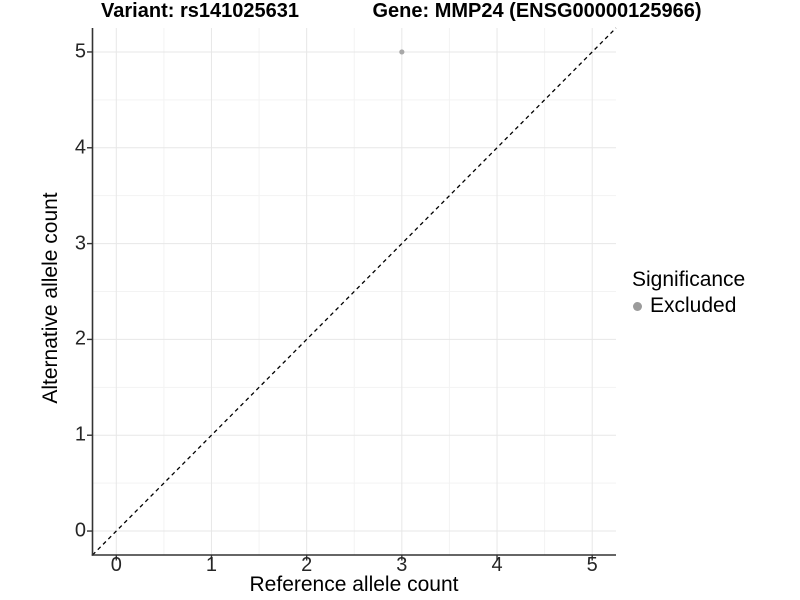 Image resolution: width=800 pixels, height=600 pixels. What do you see at coordinates (537, 11) in the screenshot?
I see `plot-title-gene: Gene: MMP24 (ENSG00000125966)` at bounding box center [537, 11].